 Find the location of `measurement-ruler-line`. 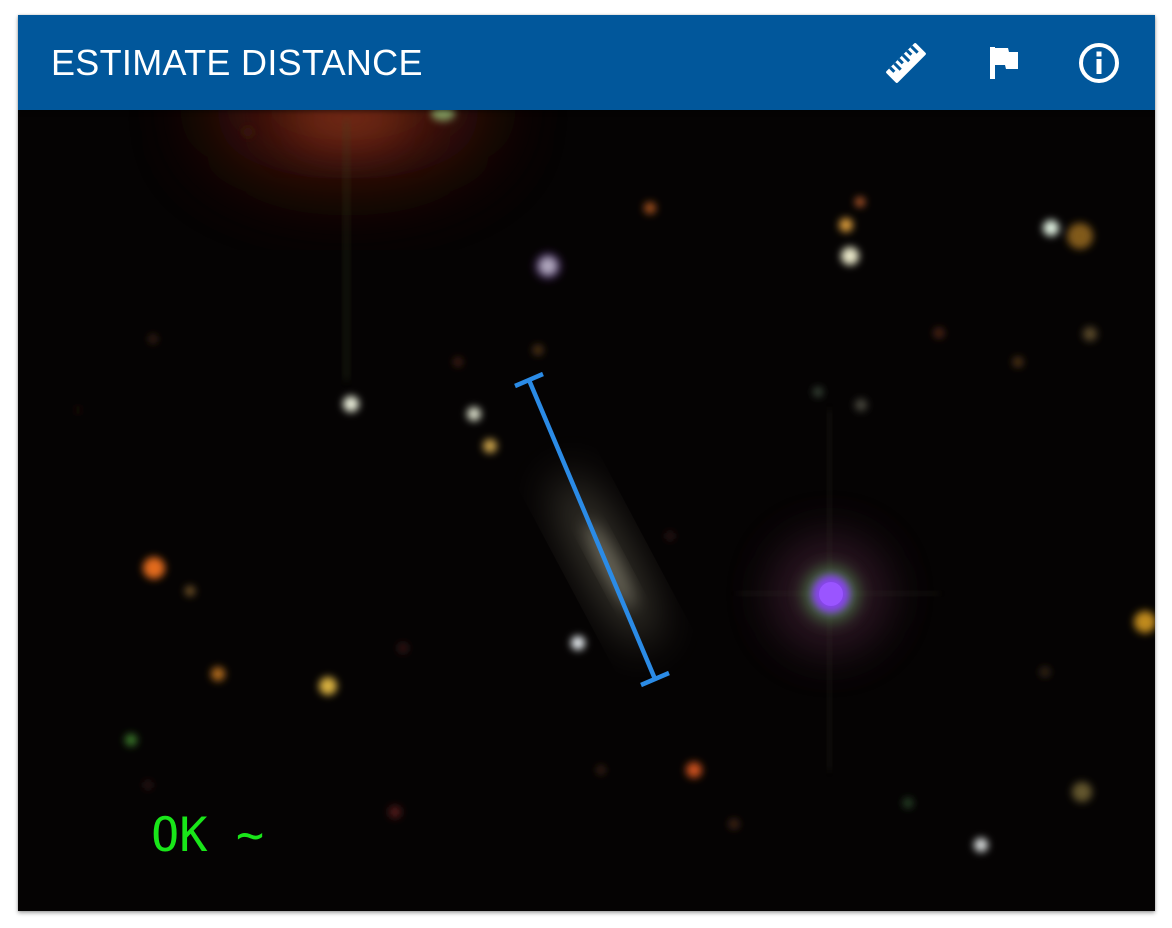

measurement-ruler-line is located at coordinates (592, 529).